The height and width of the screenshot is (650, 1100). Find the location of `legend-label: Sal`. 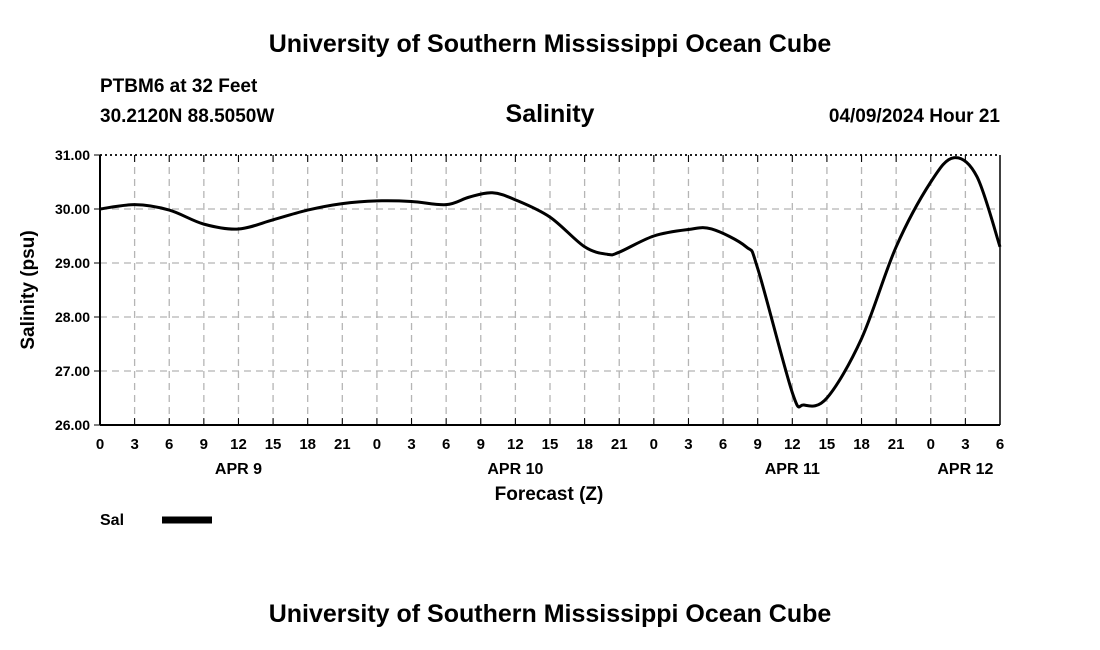

legend-label: Sal is located at coordinates (112, 520).